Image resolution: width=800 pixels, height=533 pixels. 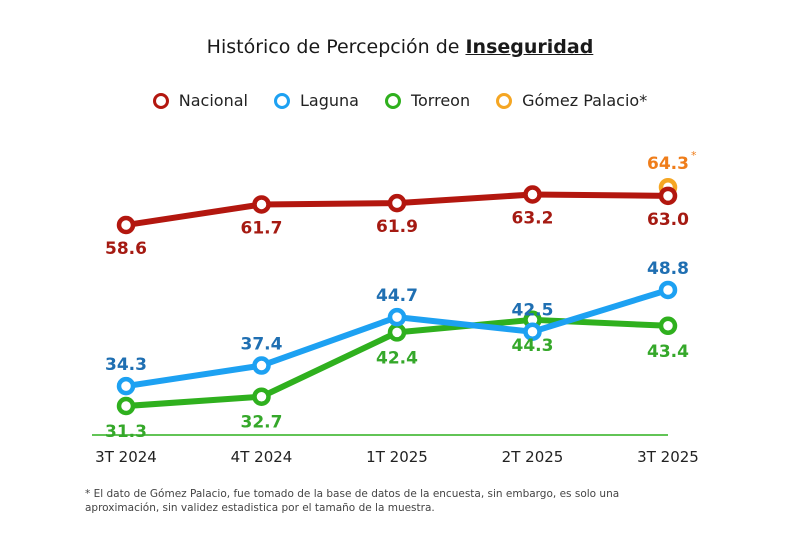 What do you see at coordinates (585, 100) in the screenshot?
I see `legend-label: Gómez Palacio*` at bounding box center [585, 100].